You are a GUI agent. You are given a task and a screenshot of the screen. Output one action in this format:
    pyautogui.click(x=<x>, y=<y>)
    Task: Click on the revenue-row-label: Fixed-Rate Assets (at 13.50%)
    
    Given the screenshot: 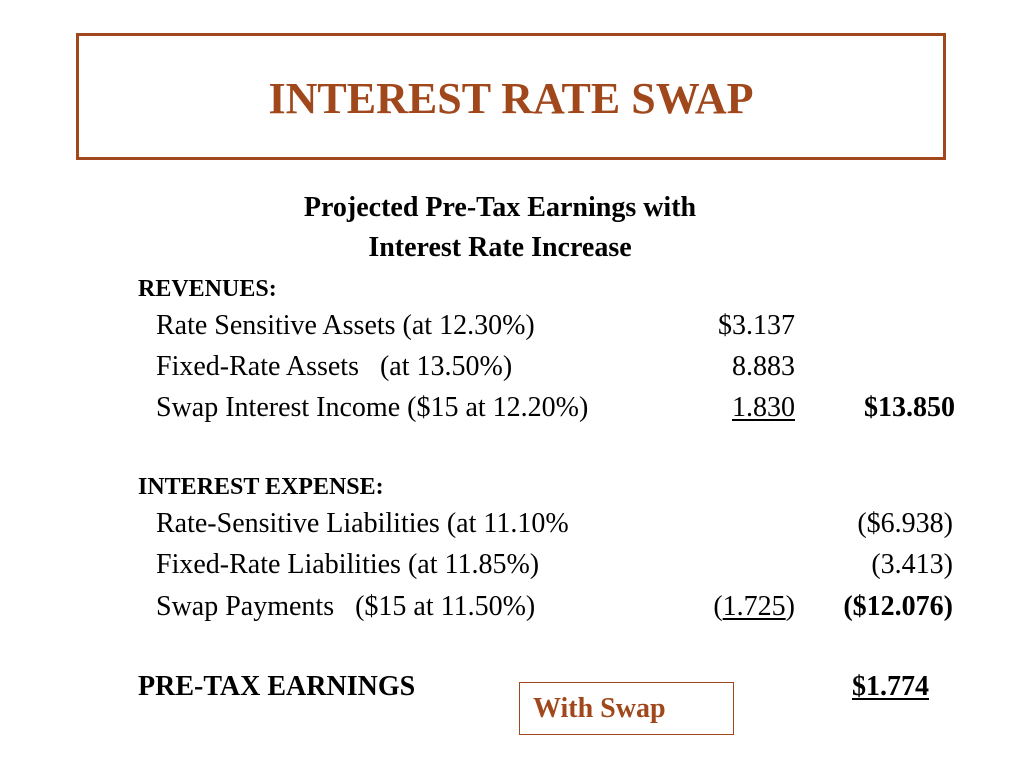 What is the action you would take?
    pyautogui.click(x=334, y=366)
    